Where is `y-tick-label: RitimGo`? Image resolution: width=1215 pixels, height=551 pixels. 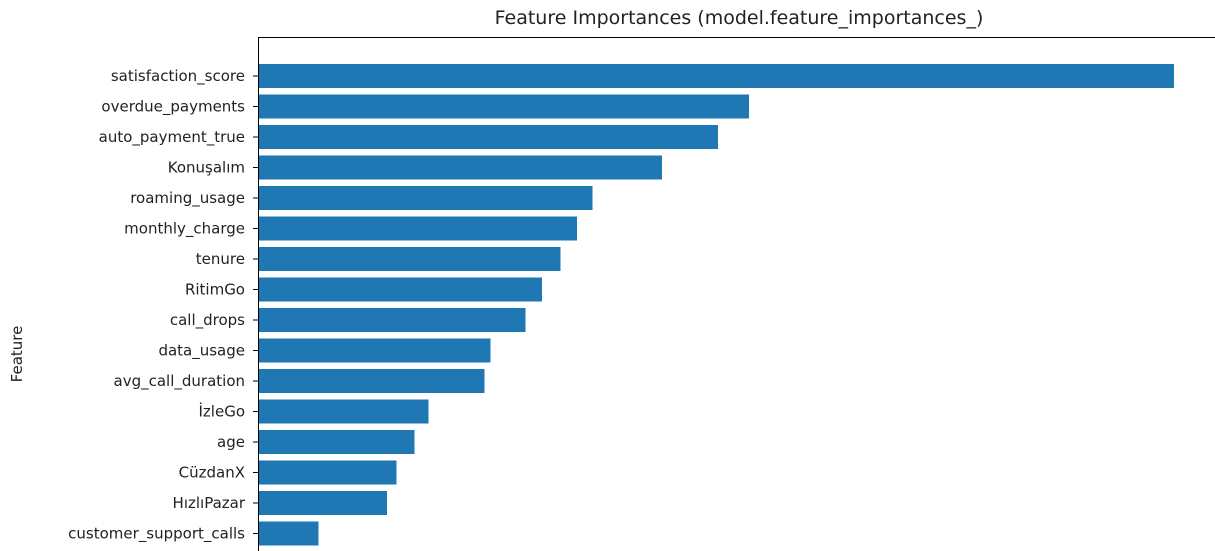 y-tick-label: RitimGo is located at coordinates (215, 290).